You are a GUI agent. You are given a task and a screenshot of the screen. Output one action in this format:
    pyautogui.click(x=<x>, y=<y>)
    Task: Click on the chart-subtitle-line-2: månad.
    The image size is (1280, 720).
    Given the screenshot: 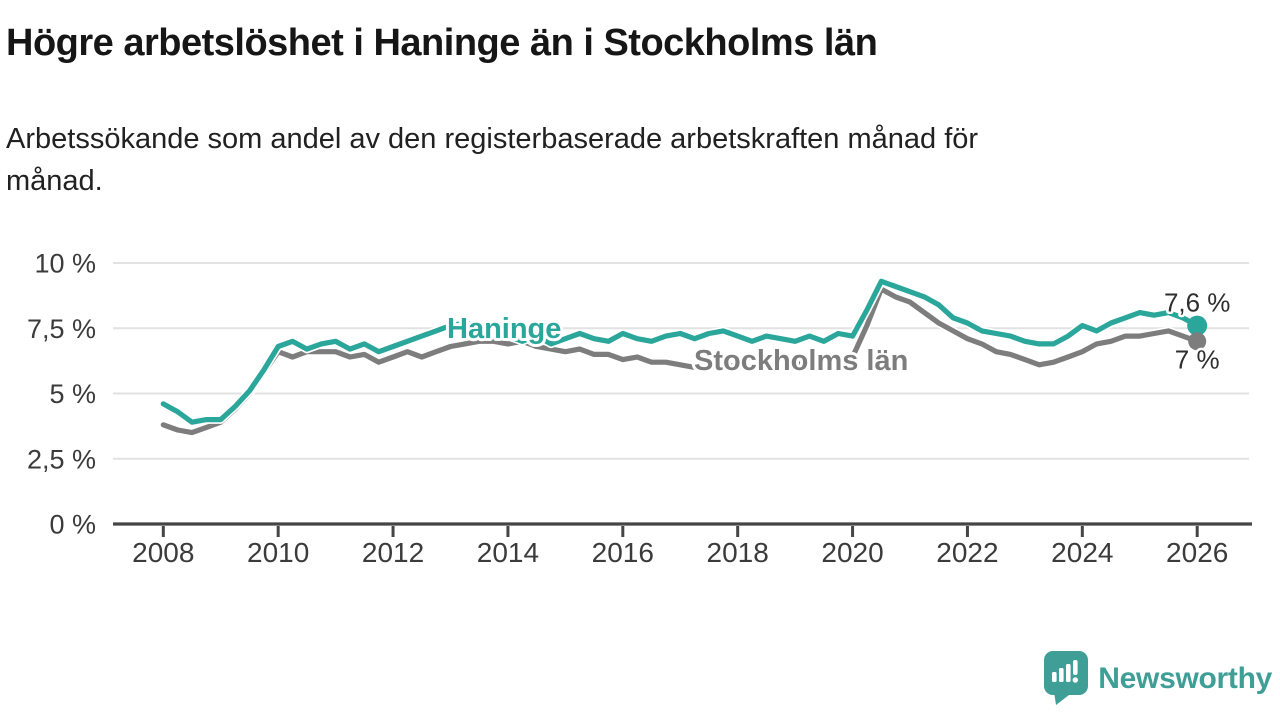 What is the action you would take?
    pyautogui.click(x=54, y=181)
    